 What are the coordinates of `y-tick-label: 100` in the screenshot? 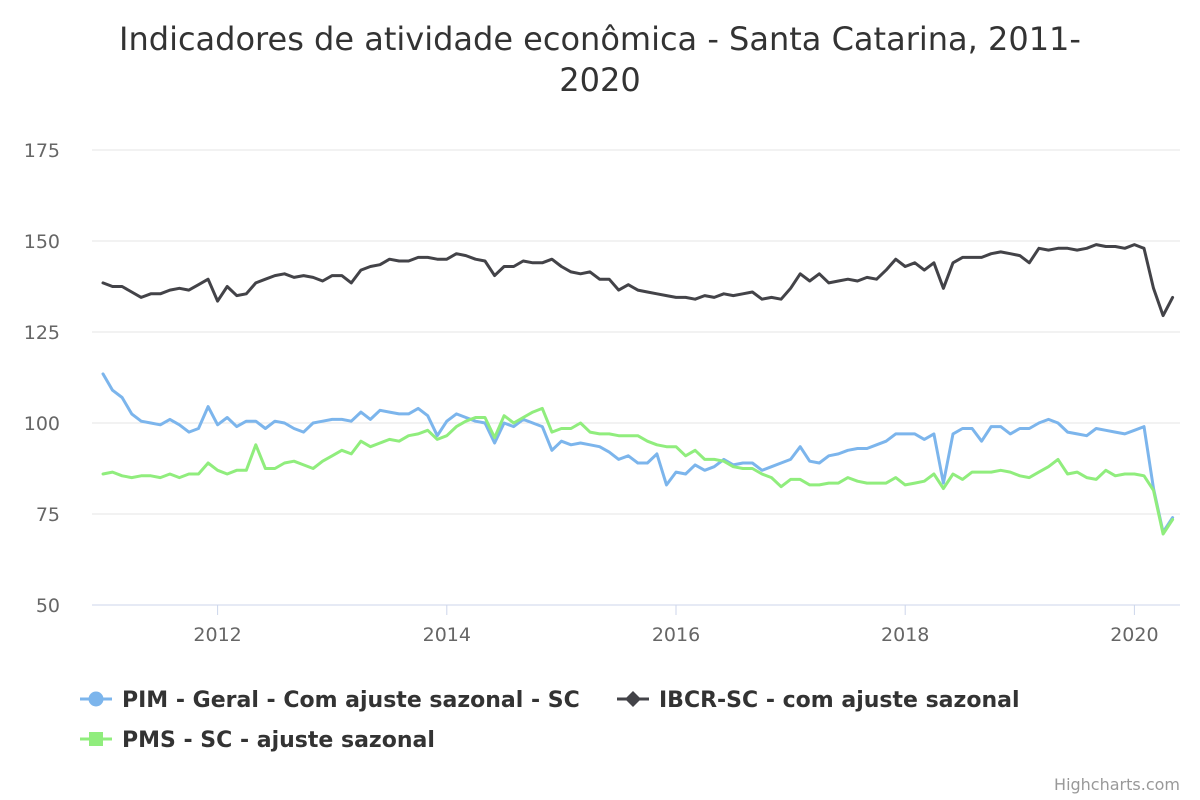 It's located at (42, 424).